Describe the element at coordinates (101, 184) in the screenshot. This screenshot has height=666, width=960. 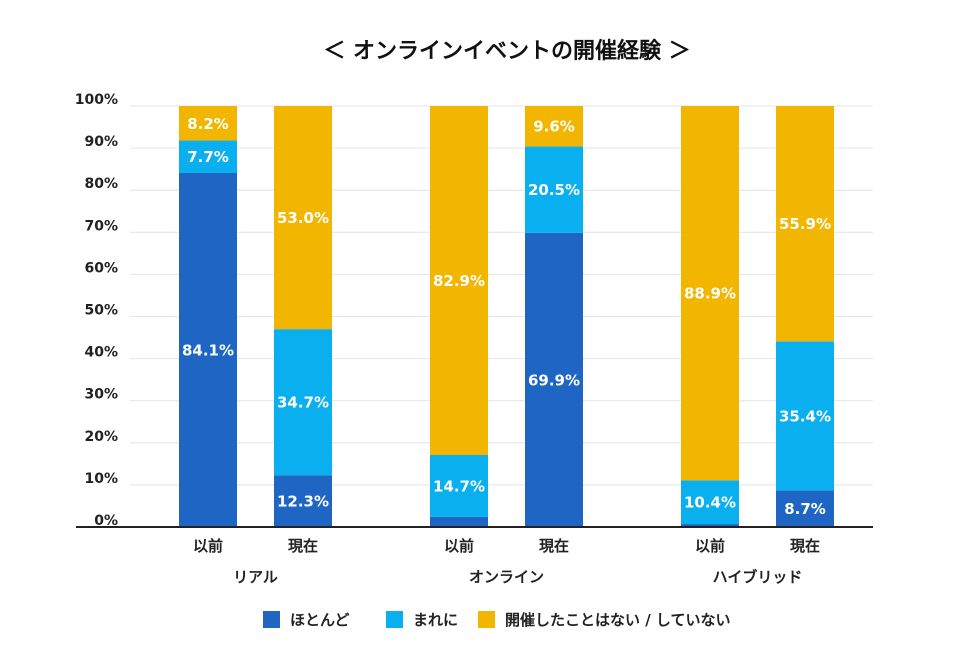
I see `y-tick-label: 80%` at that location.